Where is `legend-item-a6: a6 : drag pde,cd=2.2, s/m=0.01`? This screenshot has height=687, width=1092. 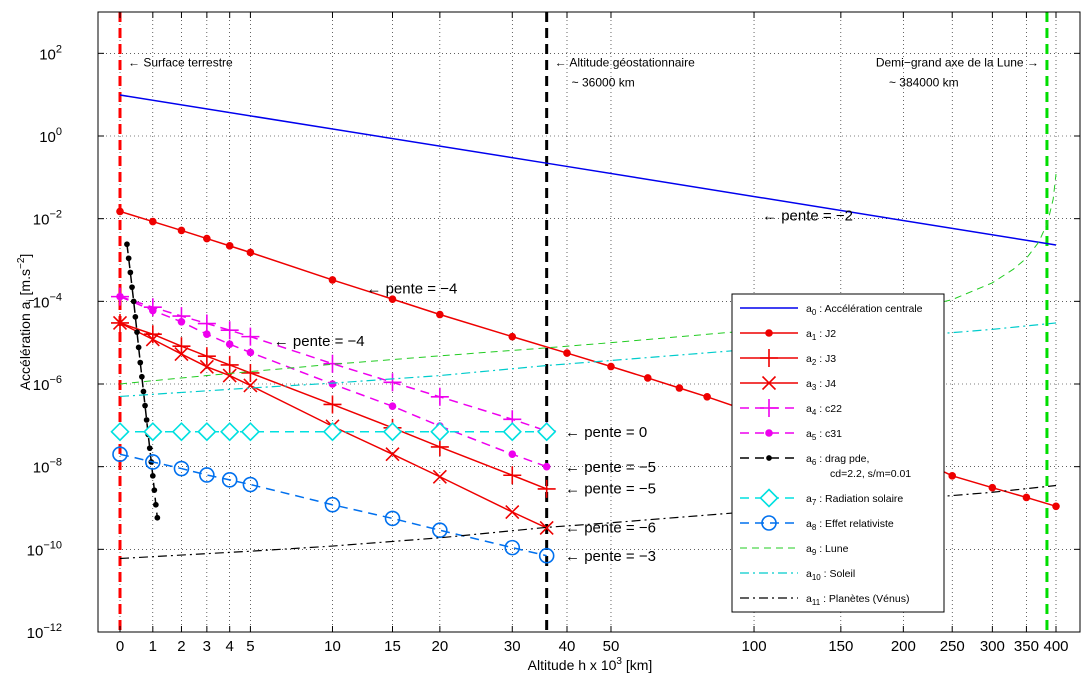
legend-item-a6: a6 : drag pde,cd=2.2, s/m=0.01 is located at coordinates (825, 466).